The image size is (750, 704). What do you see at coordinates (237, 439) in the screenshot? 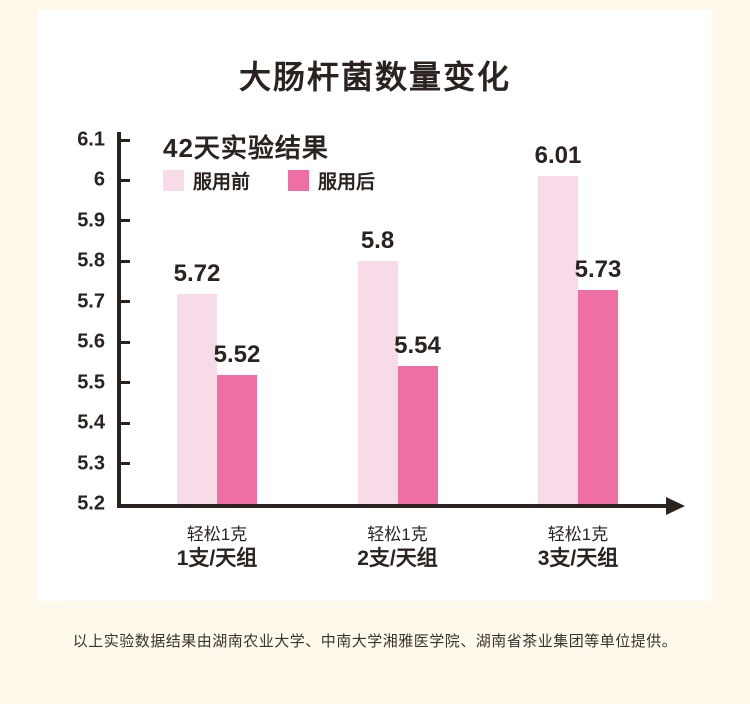
I see `bar-after-group1` at bounding box center [237, 439].